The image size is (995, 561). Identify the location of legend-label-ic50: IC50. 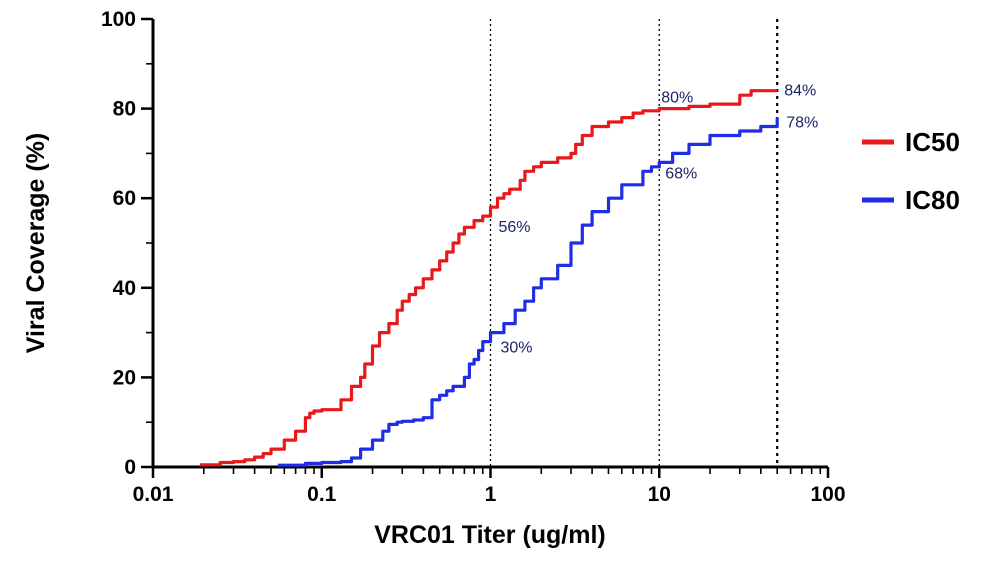
(932, 142).